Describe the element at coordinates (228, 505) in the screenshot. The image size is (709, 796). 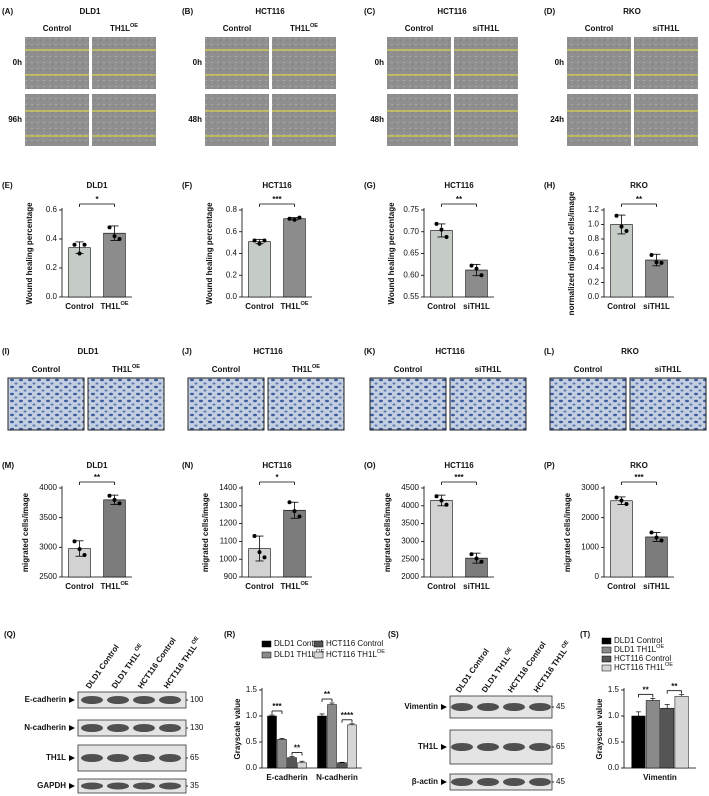
I see `y-tick-label: 1300` at that location.